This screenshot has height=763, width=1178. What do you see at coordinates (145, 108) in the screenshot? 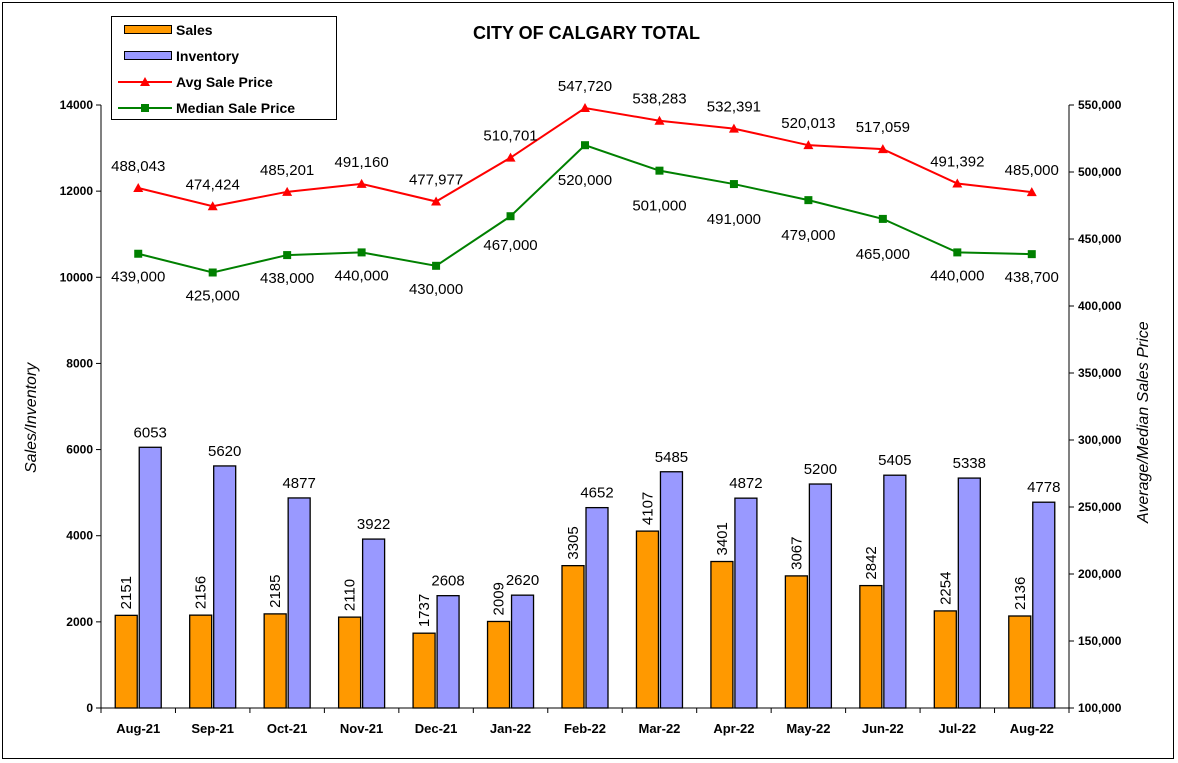
I see `legend-square-marker` at bounding box center [145, 108].